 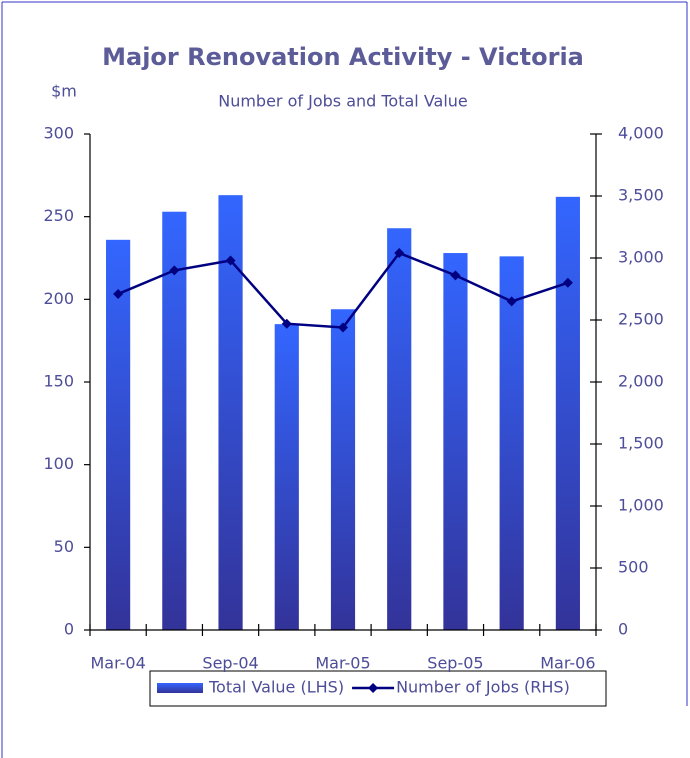 What do you see at coordinates (58, 381) in the screenshot?
I see `y-tick-label: 150` at bounding box center [58, 381].